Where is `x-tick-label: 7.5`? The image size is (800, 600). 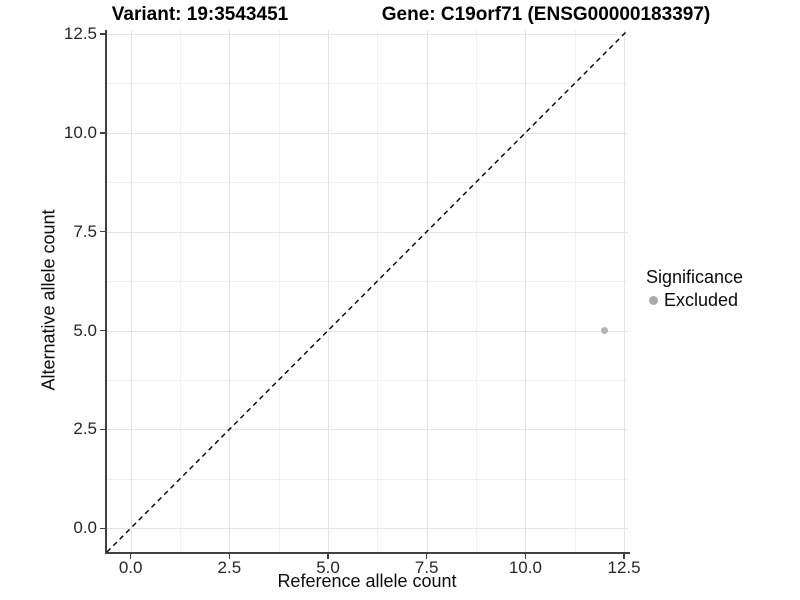 x-tick-label: 7.5 is located at coordinates (426, 567).